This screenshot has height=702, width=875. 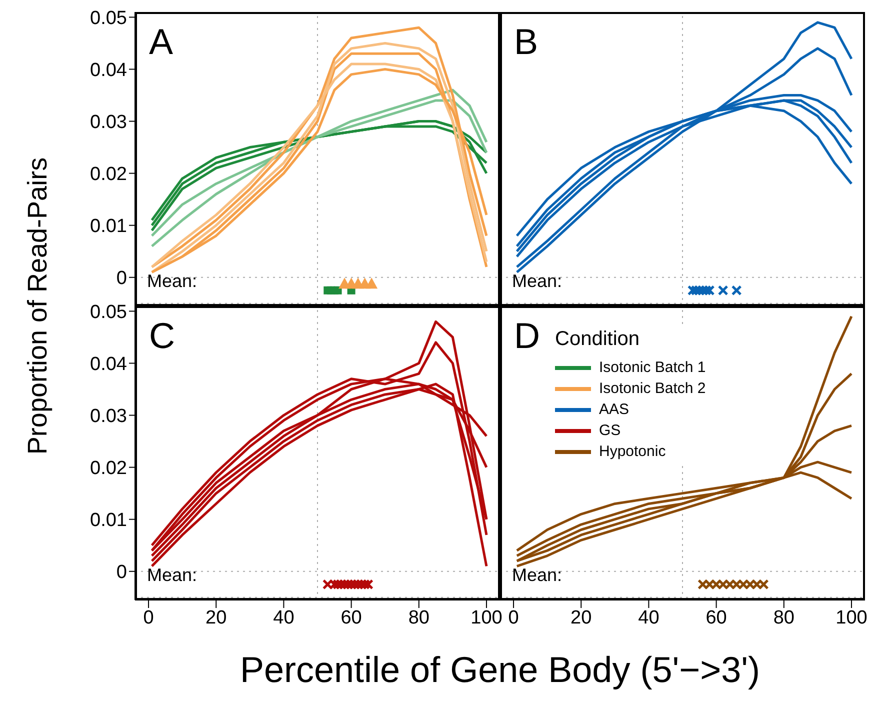 What do you see at coordinates (526, 41) in the screenshot?
I see `chart-title: B` at bounding box center [526, 41].